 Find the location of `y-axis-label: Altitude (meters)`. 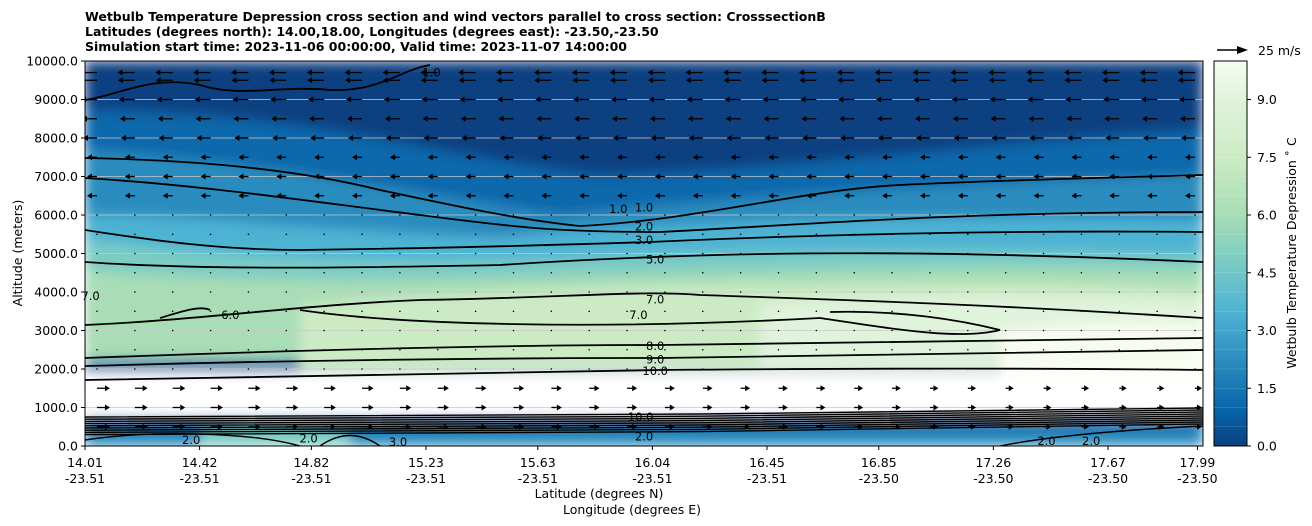

y-axis-label: Altitude (meters) is located at coordinates (17, 253).